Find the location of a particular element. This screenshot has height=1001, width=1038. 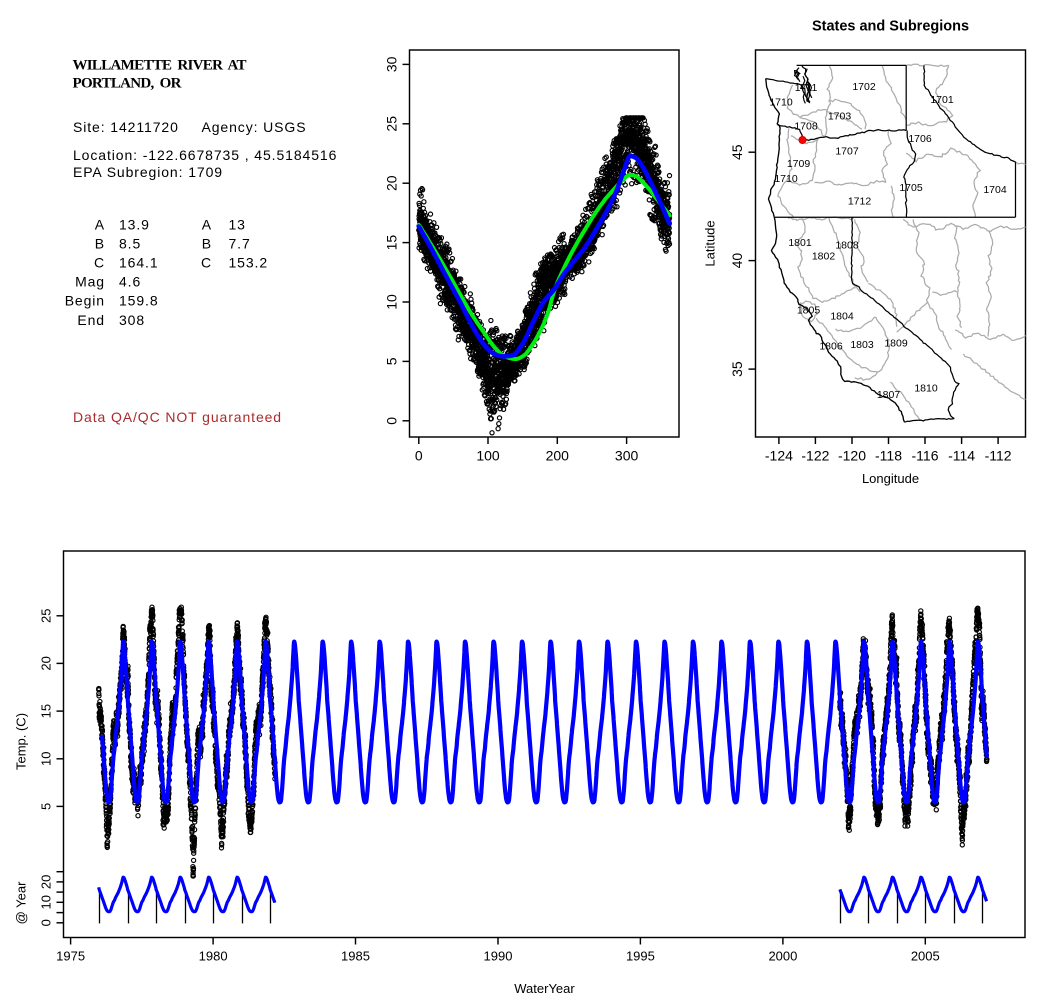

svg-text: 1810 is located at coordinates (926, 388).